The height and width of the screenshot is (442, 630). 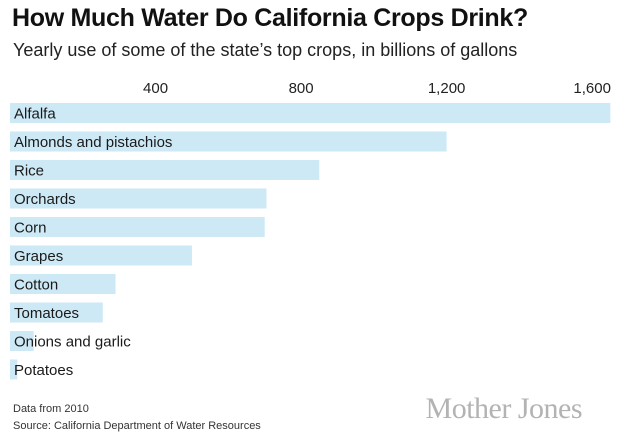 I want to click on x-tick-label: 800, so click(x=301, y=88).